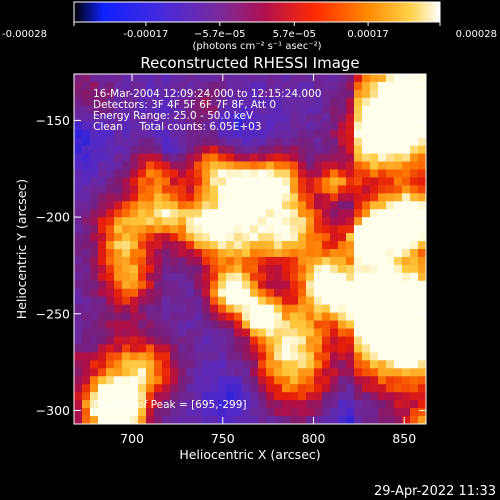  What do you see at coordinates (435, 491) in the screenshot?
I see `timestamp: 29-Apr-2022 11:33` at bounding box center [435, 491].